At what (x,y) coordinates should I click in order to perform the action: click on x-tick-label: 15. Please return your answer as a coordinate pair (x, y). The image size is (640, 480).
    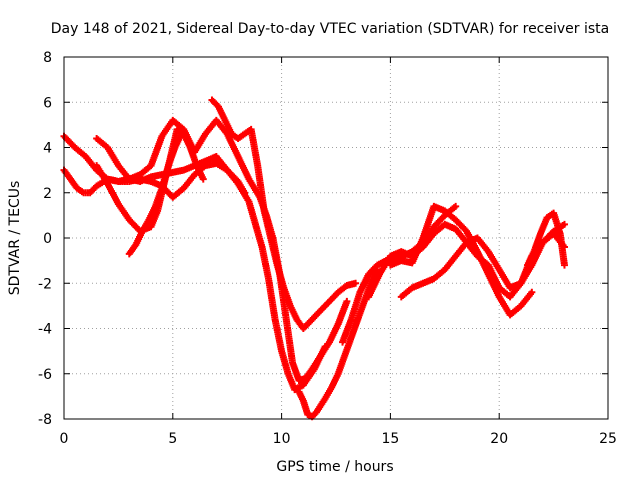
    Looking at the image, I should click on (390, 439).